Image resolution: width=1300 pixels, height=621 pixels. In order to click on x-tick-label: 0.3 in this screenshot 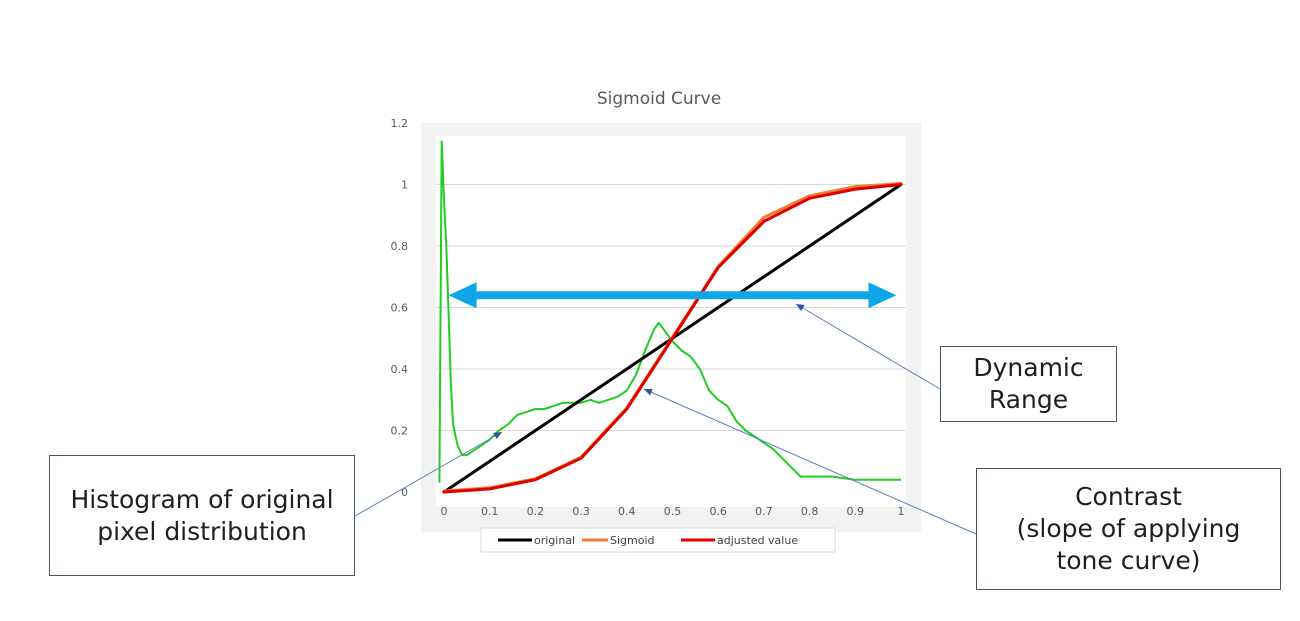, I will do `click(581, 511)`.